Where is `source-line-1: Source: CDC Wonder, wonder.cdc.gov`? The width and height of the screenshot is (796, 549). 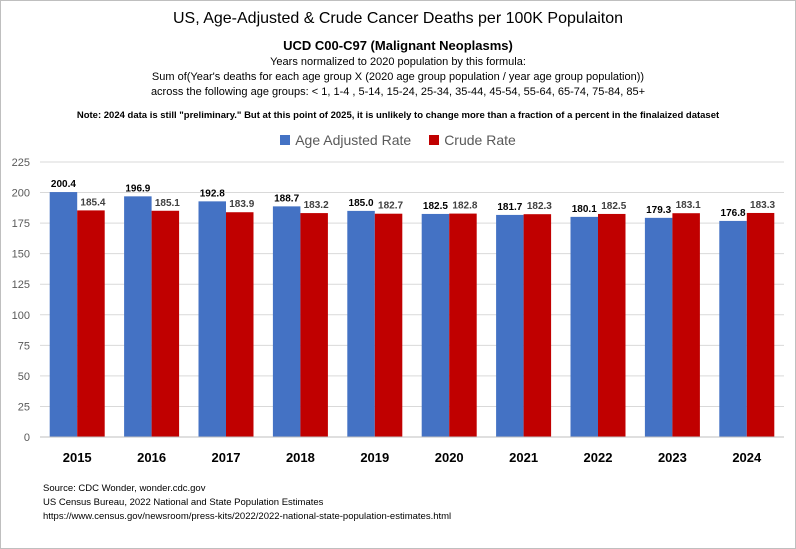
source-line-1: Source: CDC Wonder, wonder.cdc.gov is located at coordinates (124, 488).